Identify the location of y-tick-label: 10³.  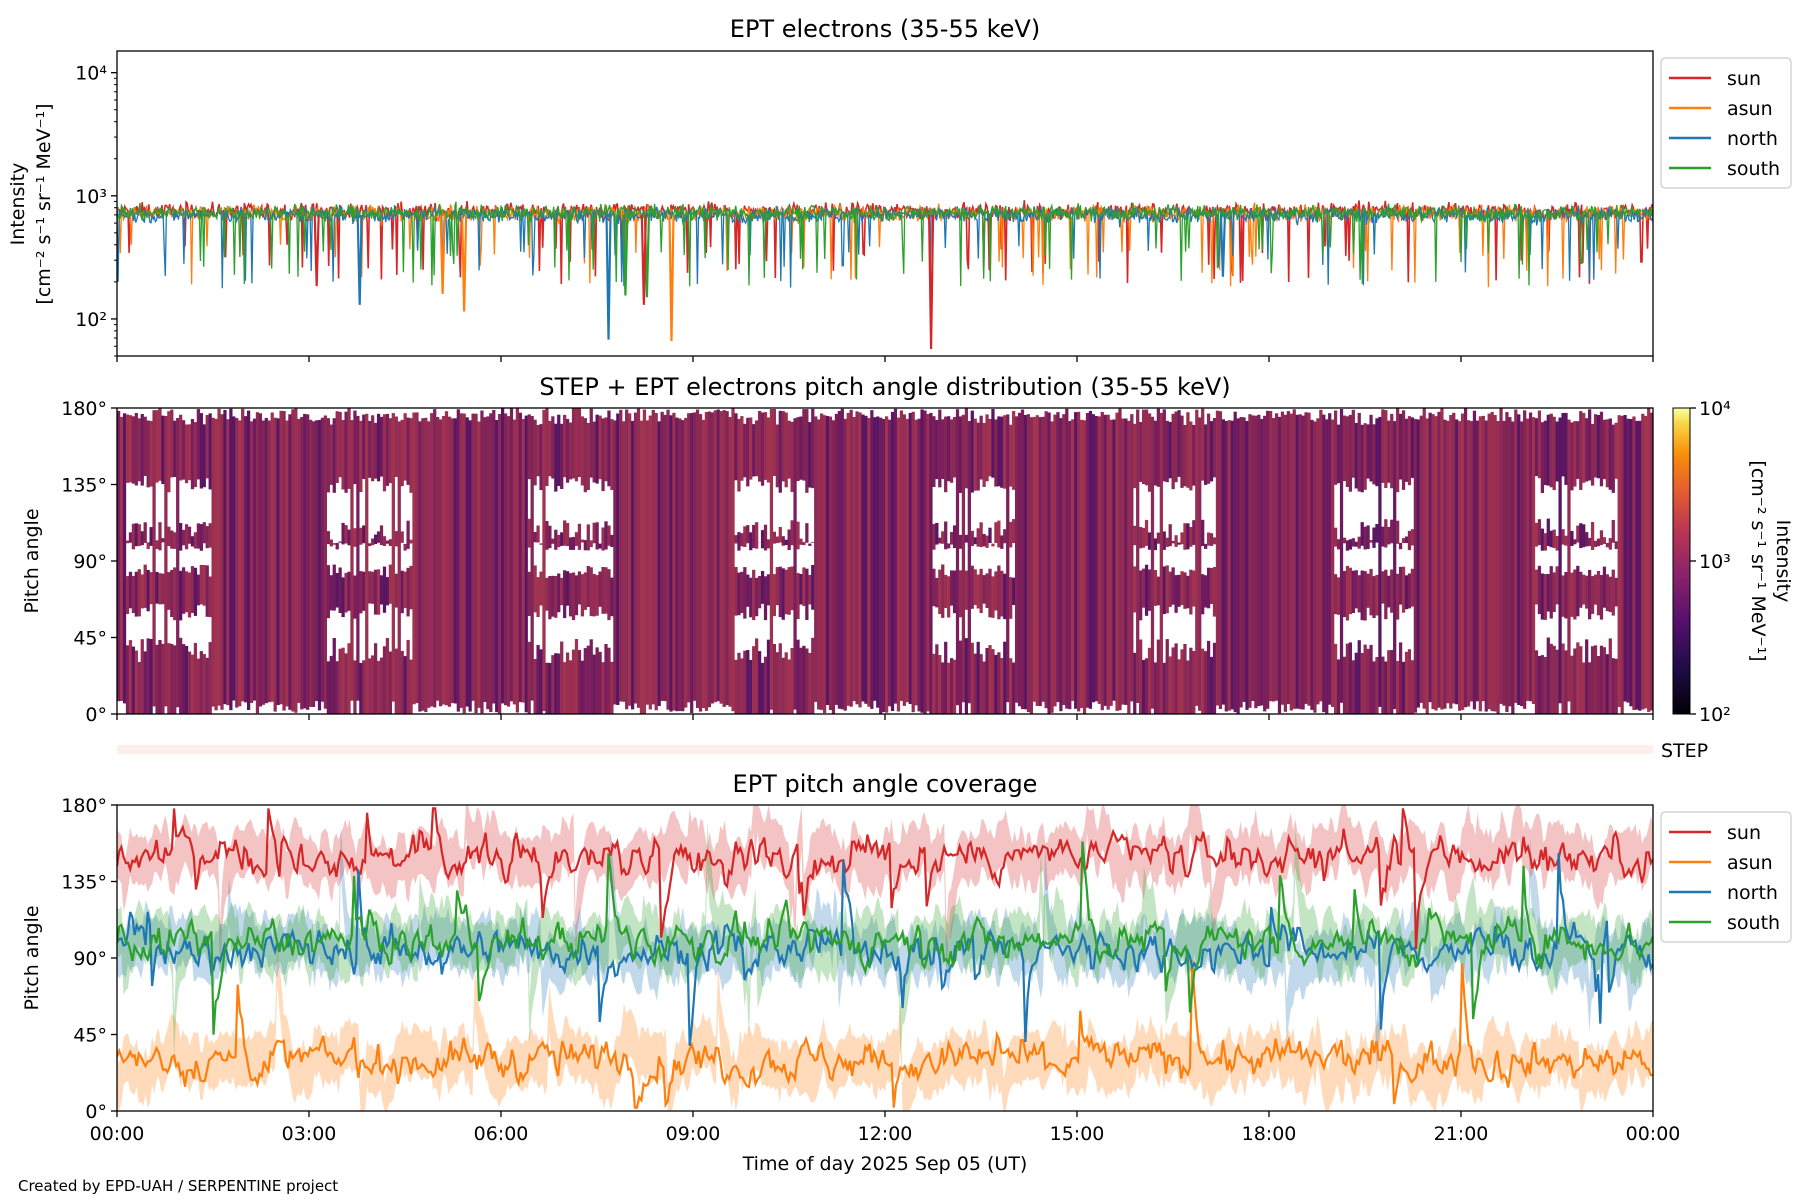
(91, 197).